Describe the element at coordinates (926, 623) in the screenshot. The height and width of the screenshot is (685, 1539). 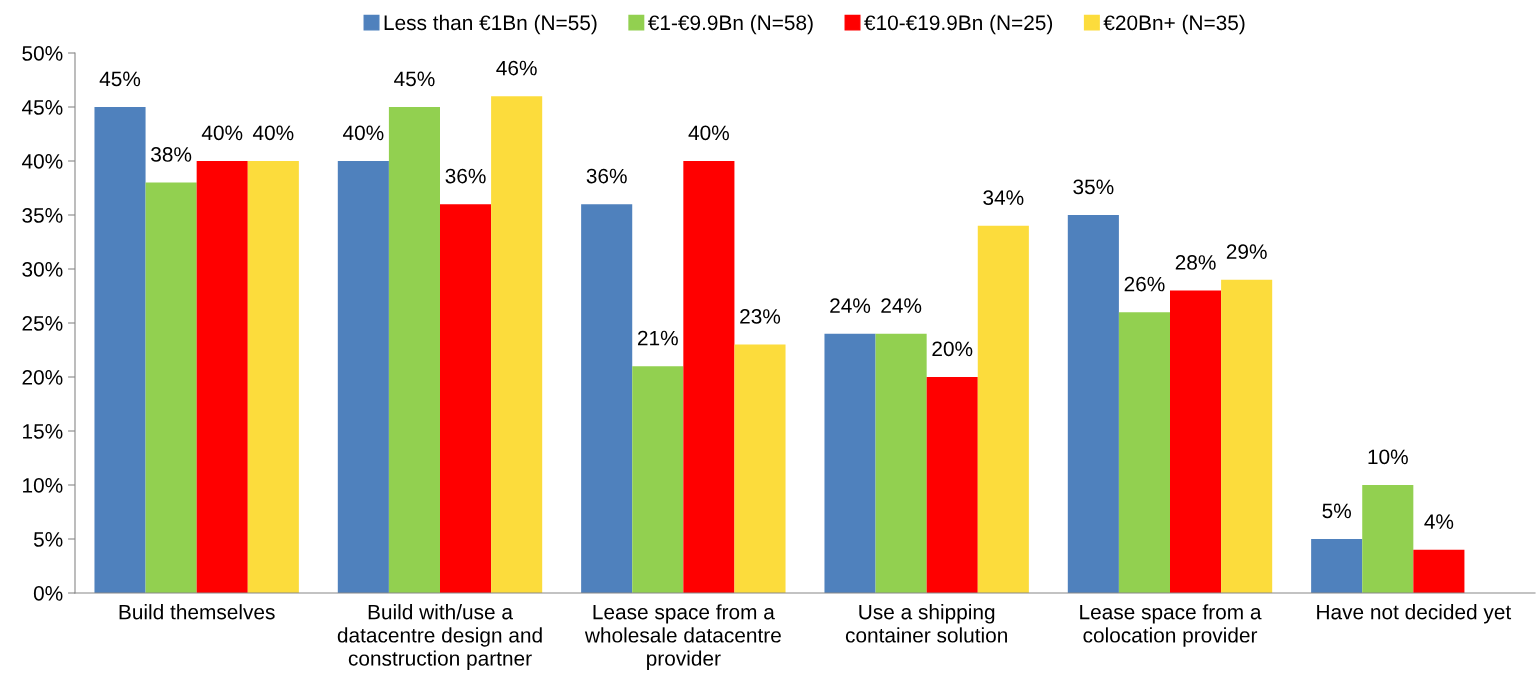
I see `x-tick-label: Use a shipping container solution` at that location.